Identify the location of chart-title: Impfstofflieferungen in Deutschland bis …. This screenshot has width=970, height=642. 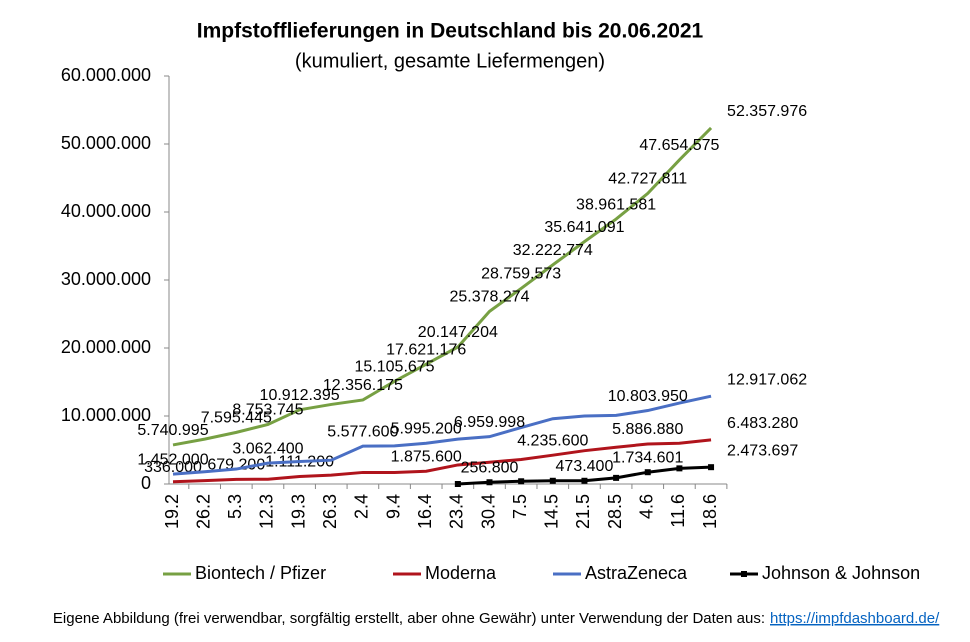
(450, 31).